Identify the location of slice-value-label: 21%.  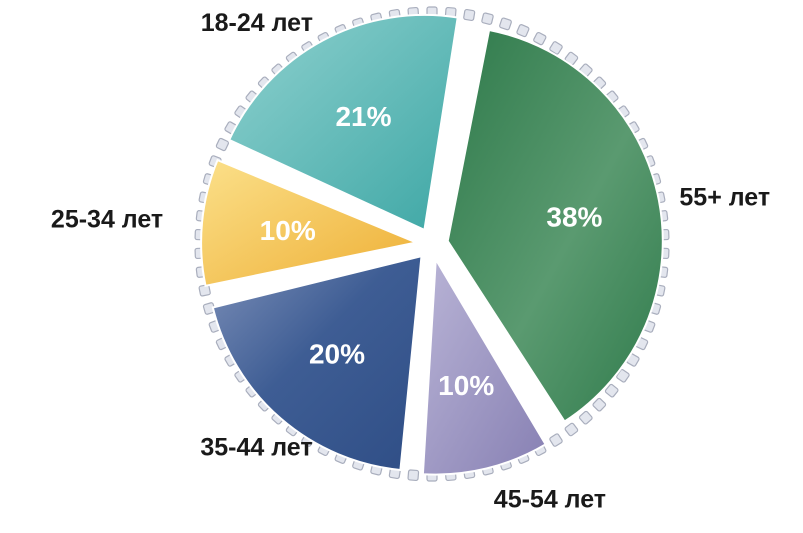
(363, 116).